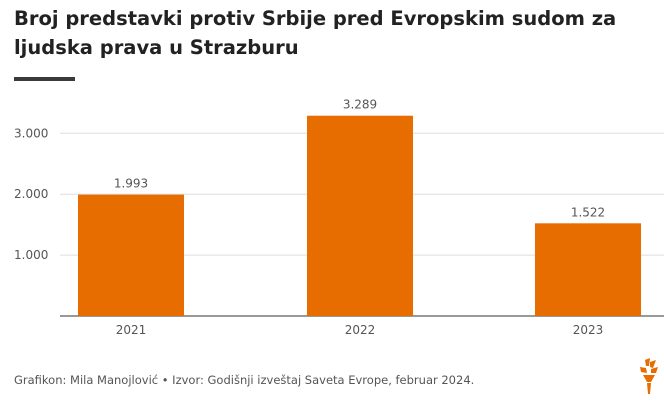 This screenshot has width=664, height=414. What do you see at coordinates (31, 133) in the screenshot?
I see `y-tick-label: 3.000` at bounding box center [31, 133].